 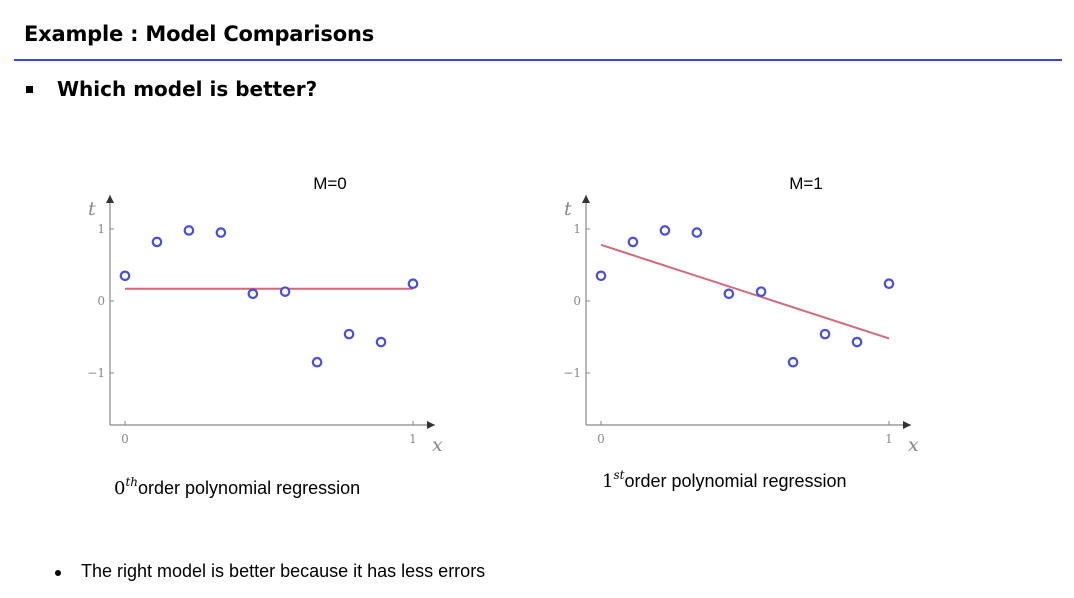 I want to click on caption-order-suffix: th, so click(x=132, y=482).